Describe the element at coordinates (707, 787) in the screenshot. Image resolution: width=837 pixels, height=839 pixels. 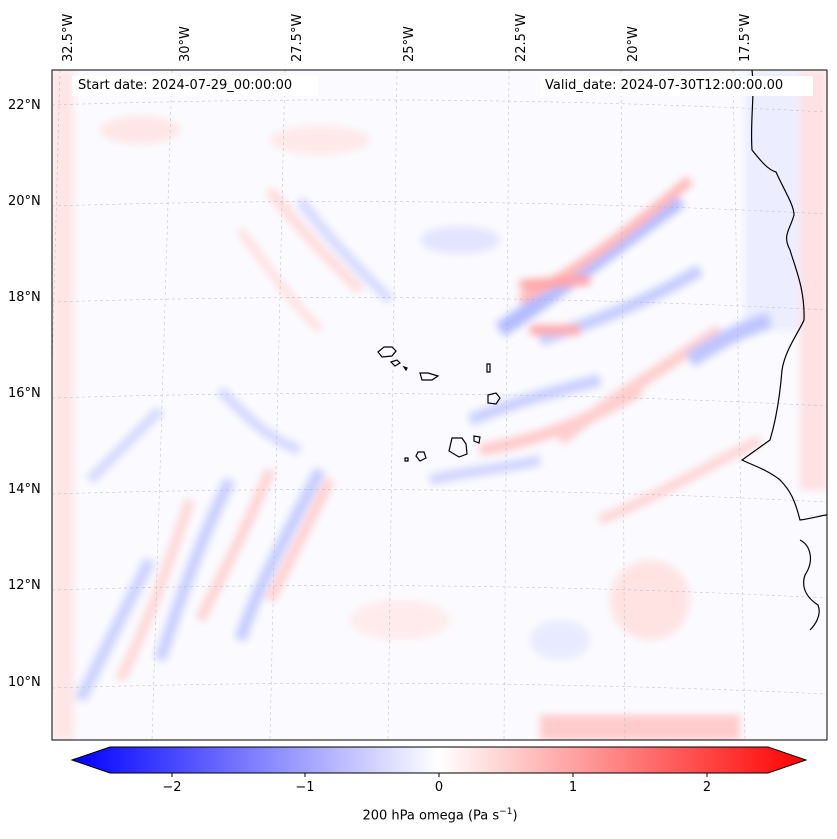
I see `colorbar-tick-label: 2` at that location.